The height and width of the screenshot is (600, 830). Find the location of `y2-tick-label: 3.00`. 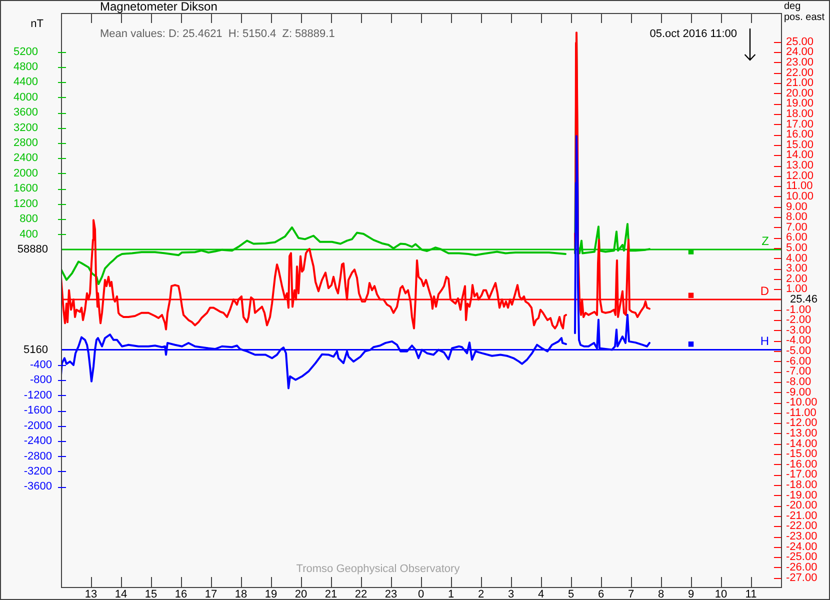

y2-tick-label: 3.00 is located at coordinates (797, 268).